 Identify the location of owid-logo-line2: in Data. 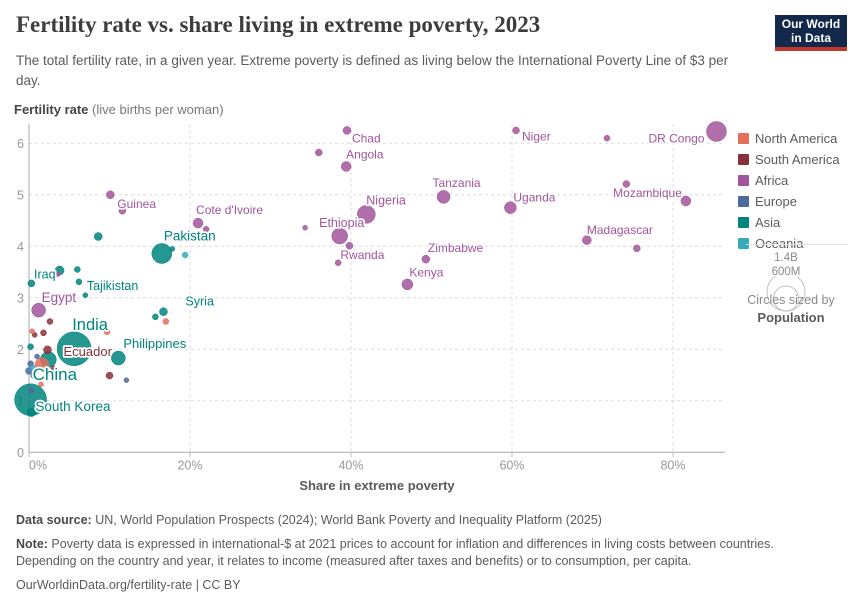
(810, 38).